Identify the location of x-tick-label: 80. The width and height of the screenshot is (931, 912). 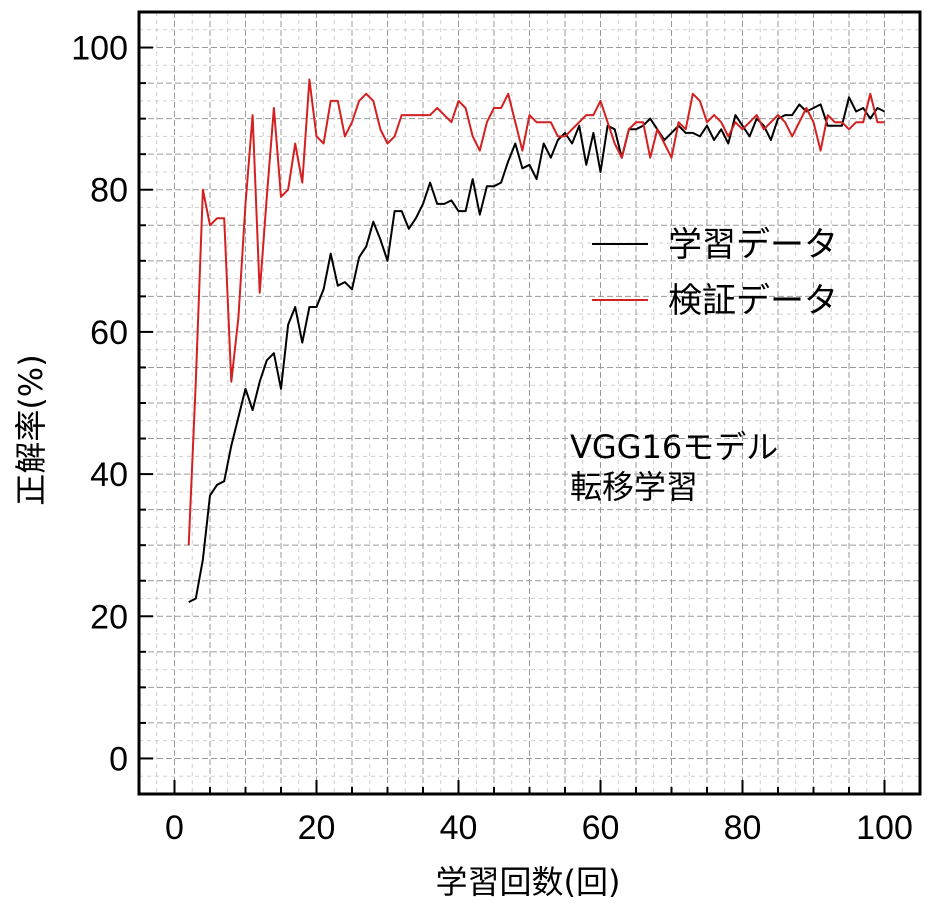
(743, 828).